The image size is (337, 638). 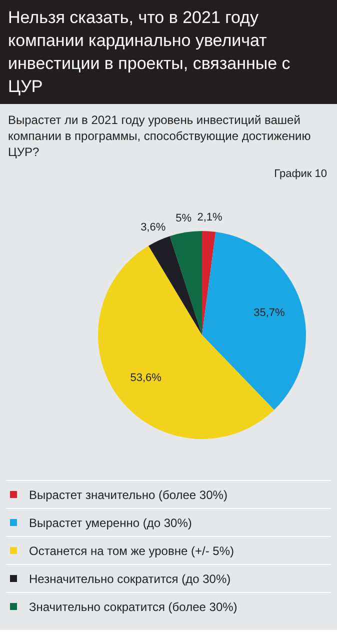 What do you see at coordinates (130, 579) in the screenshot?
I see `legend-label: Незначительно сократится (до 30%)` at bounding box center [130, 579].